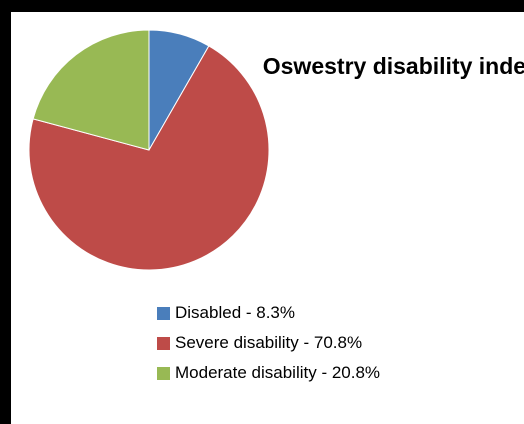  What do you see at coordinates (235, 312) in the screenshot?
I see `legend-label-disabled: Disabled - 8.3%` at bounding box center [235, 312].